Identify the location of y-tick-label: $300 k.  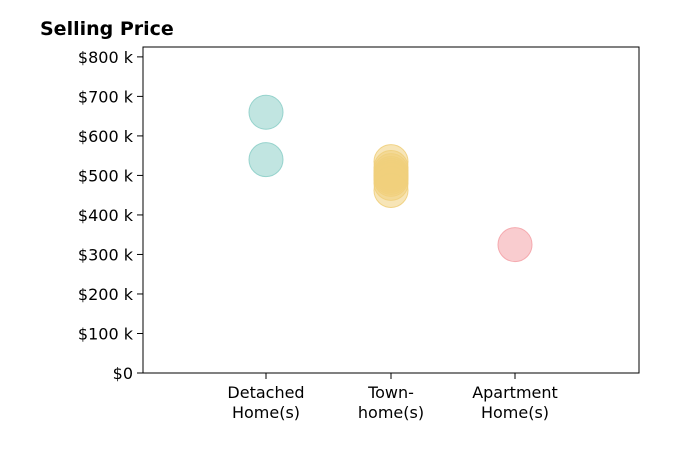
(106, 254).